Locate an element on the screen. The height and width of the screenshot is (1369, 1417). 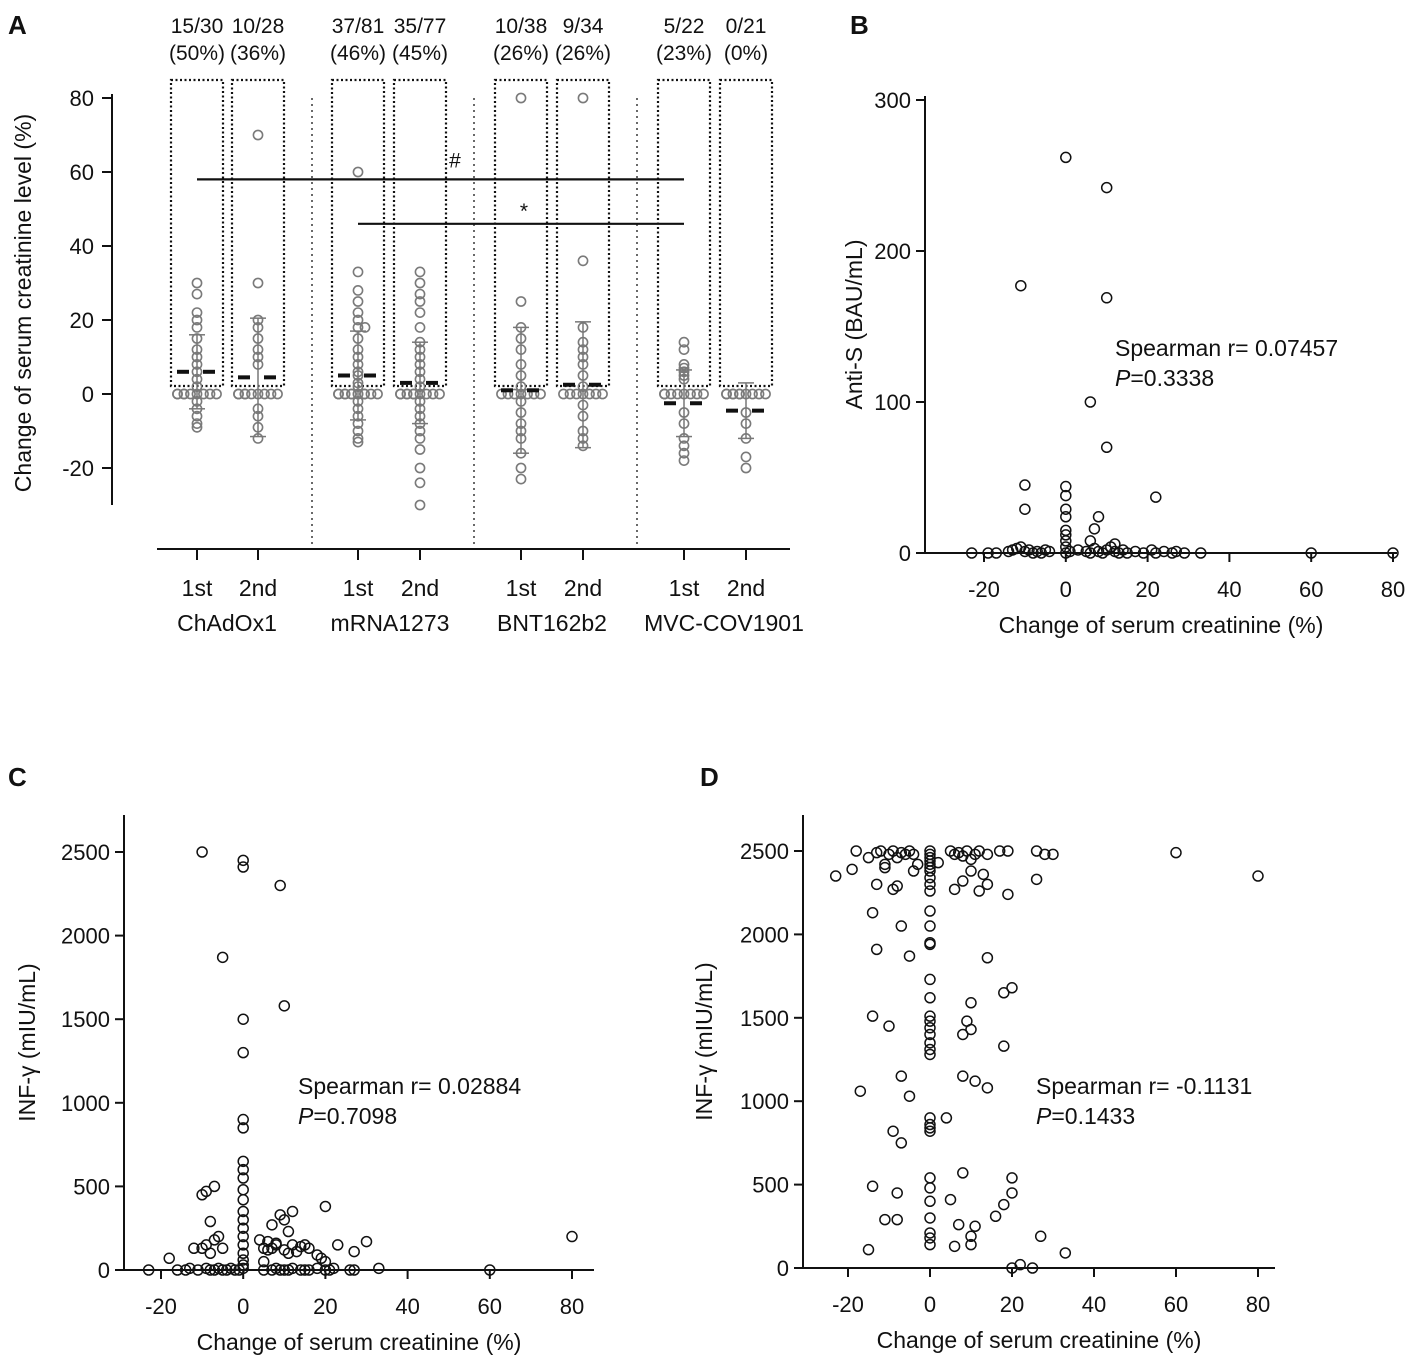
y-tick-label: 1000 is located at coordinates (764, 1101).